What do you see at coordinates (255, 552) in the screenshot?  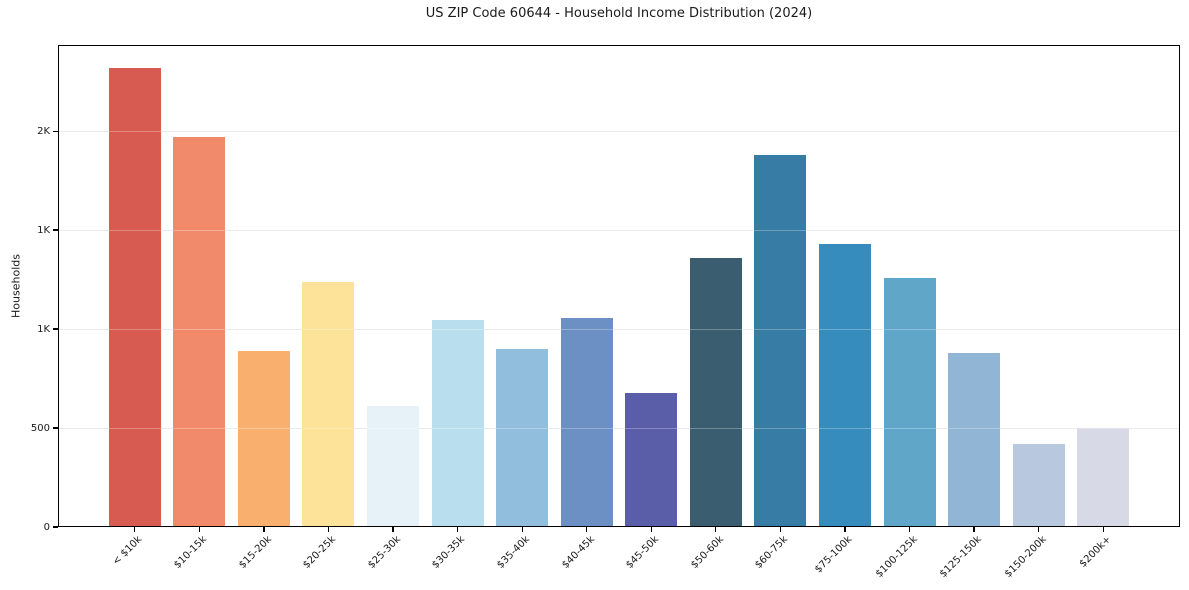 I see `x-tick-label: $15-20k` at bounding box center [255, 552].